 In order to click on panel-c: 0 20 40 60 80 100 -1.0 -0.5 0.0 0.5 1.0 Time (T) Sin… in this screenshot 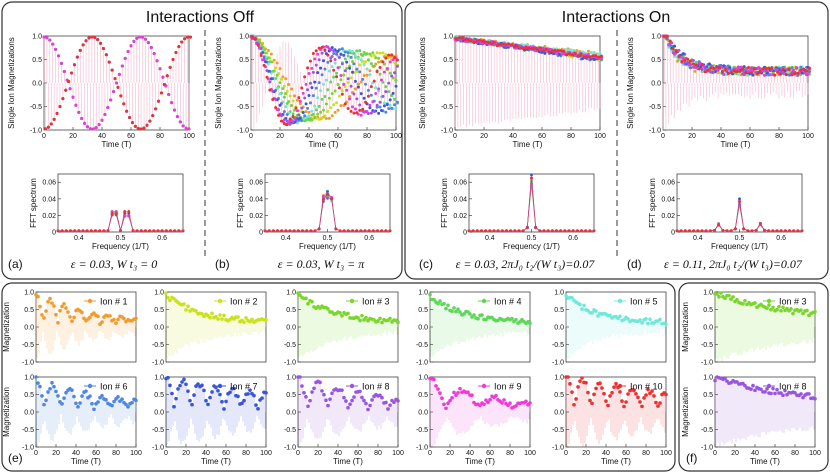, I will do `click(512, 152)`.